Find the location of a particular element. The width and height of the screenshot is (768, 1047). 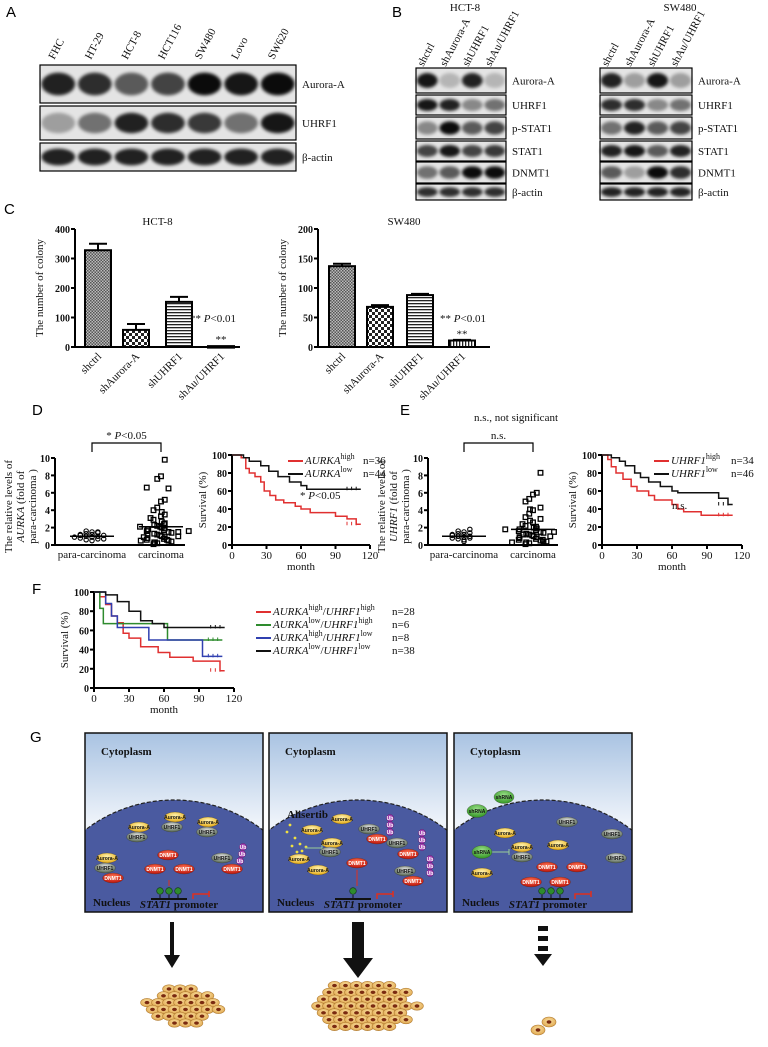

y-tick-label: 60 is located at coordinates (592, 492).